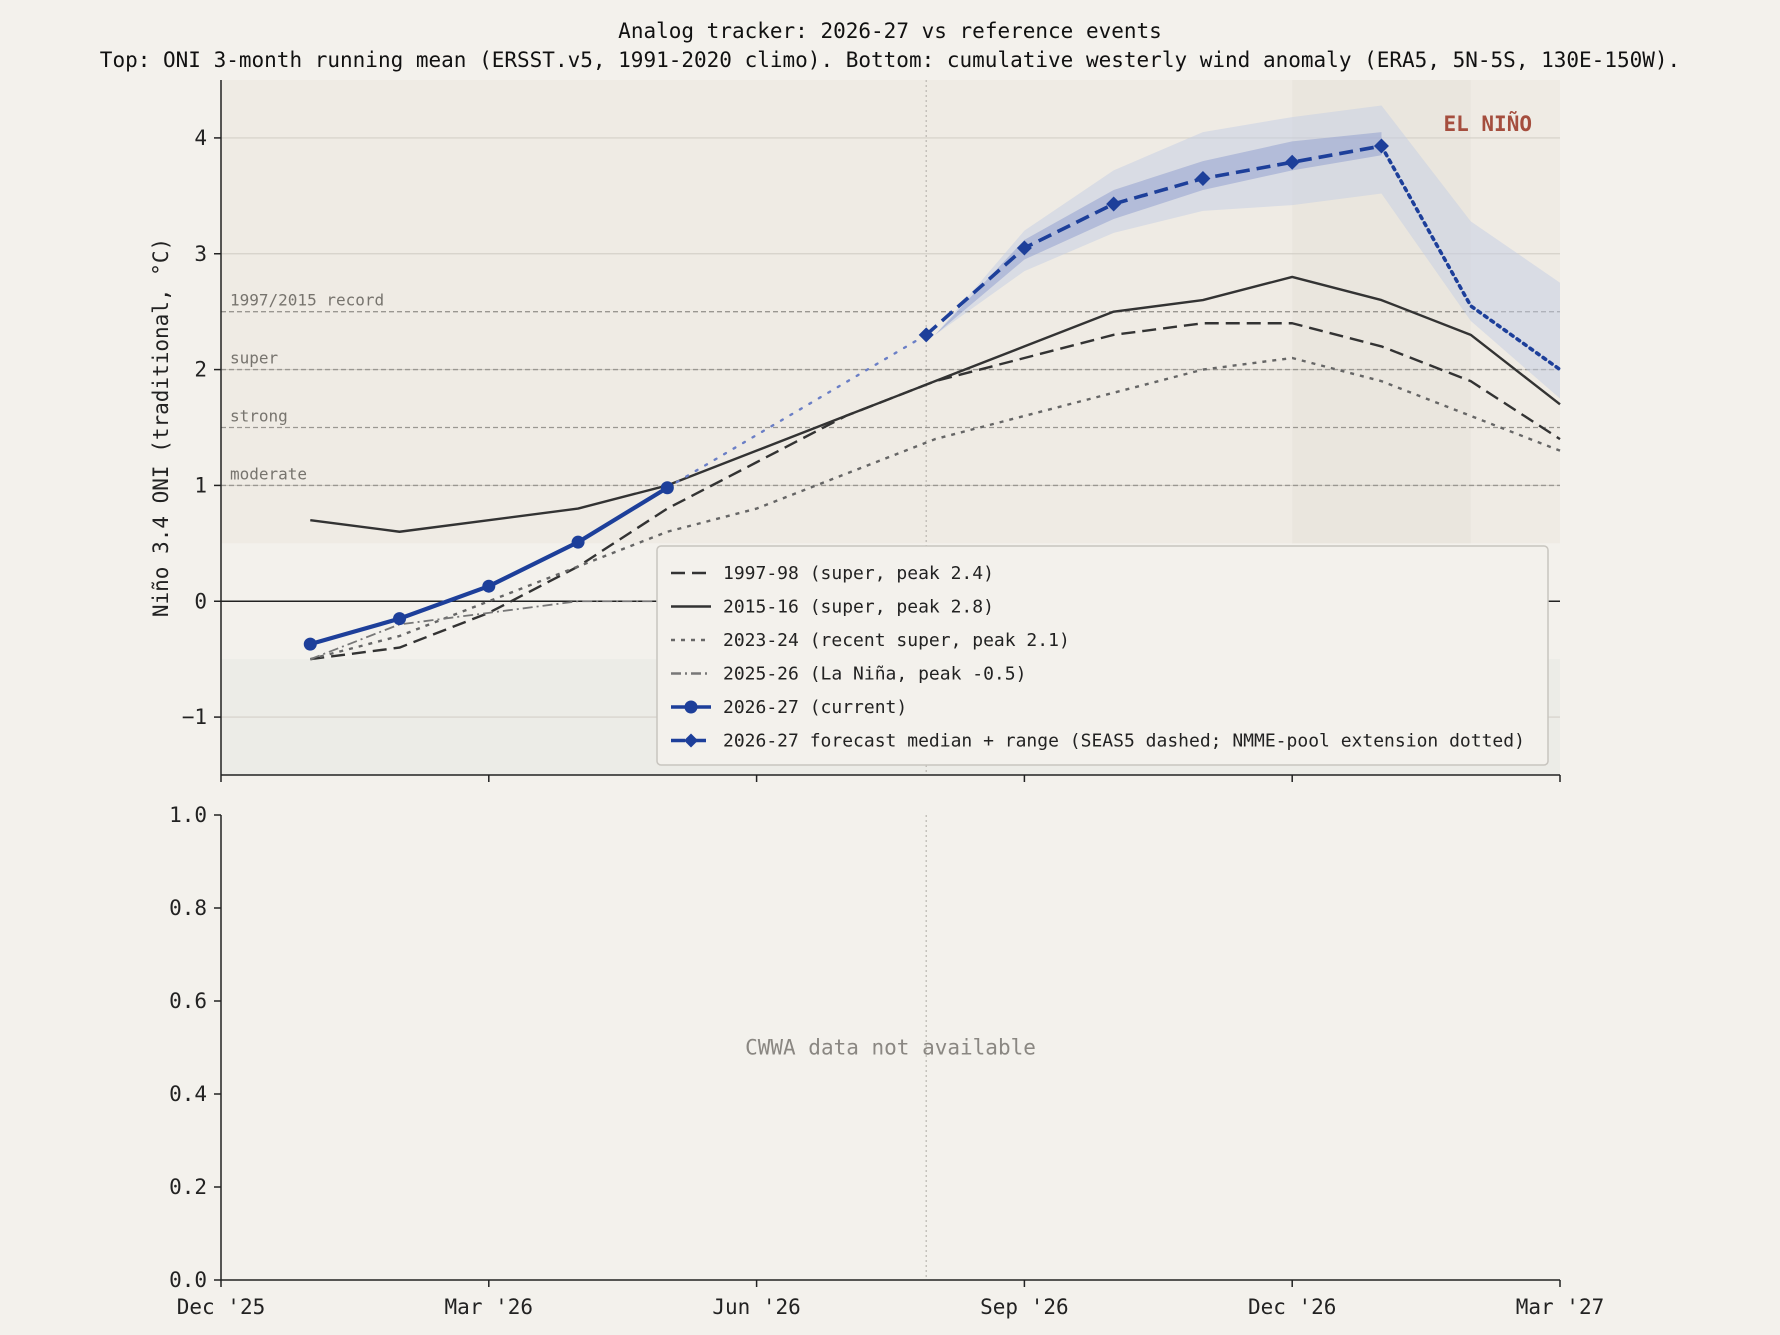  Describe the element at coordinates (188, 908) in the screenshot. I see `y-tick-label: 0.8` at that location.